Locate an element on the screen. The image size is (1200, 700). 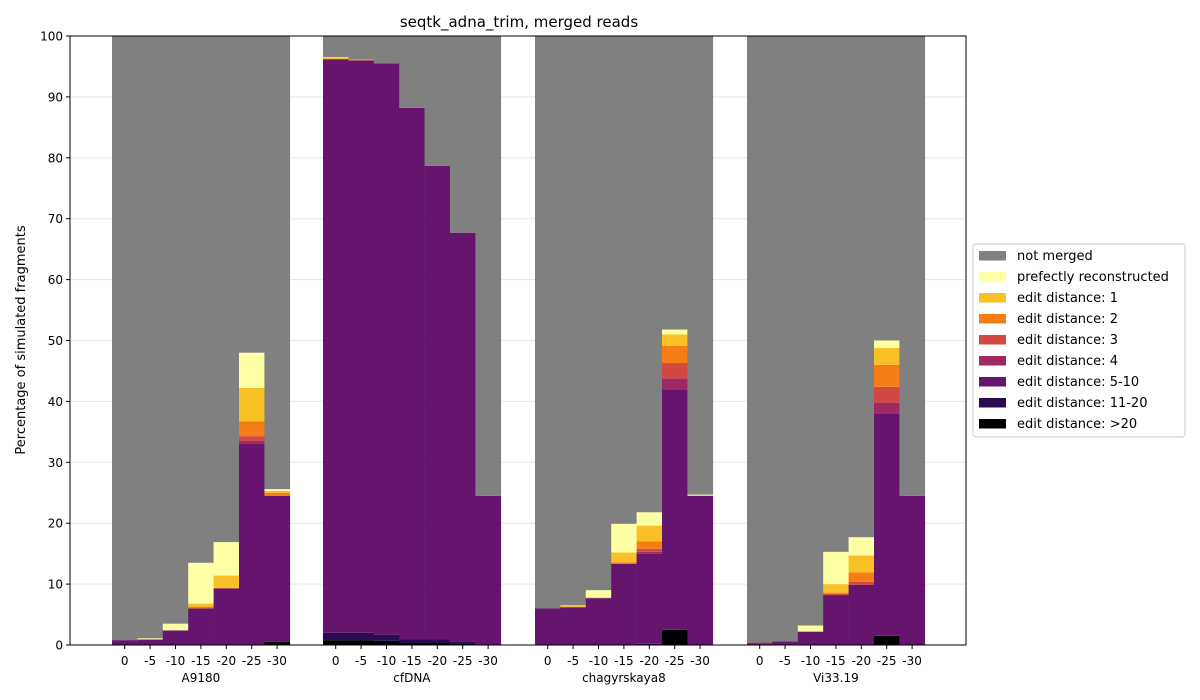
bar-chagyrskaya8--5-seg-7 is located at coordinates (573, 606).